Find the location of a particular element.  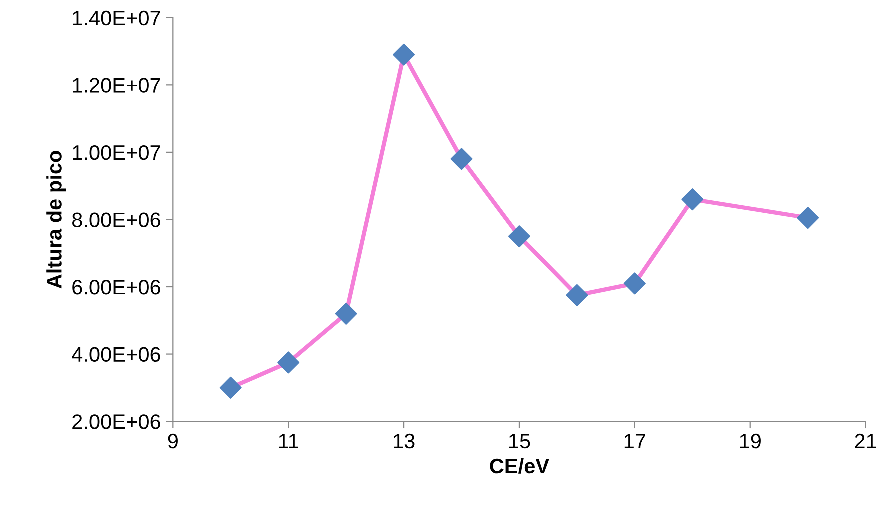

x-tick-label: 13 is located at coordinates (404, 441).